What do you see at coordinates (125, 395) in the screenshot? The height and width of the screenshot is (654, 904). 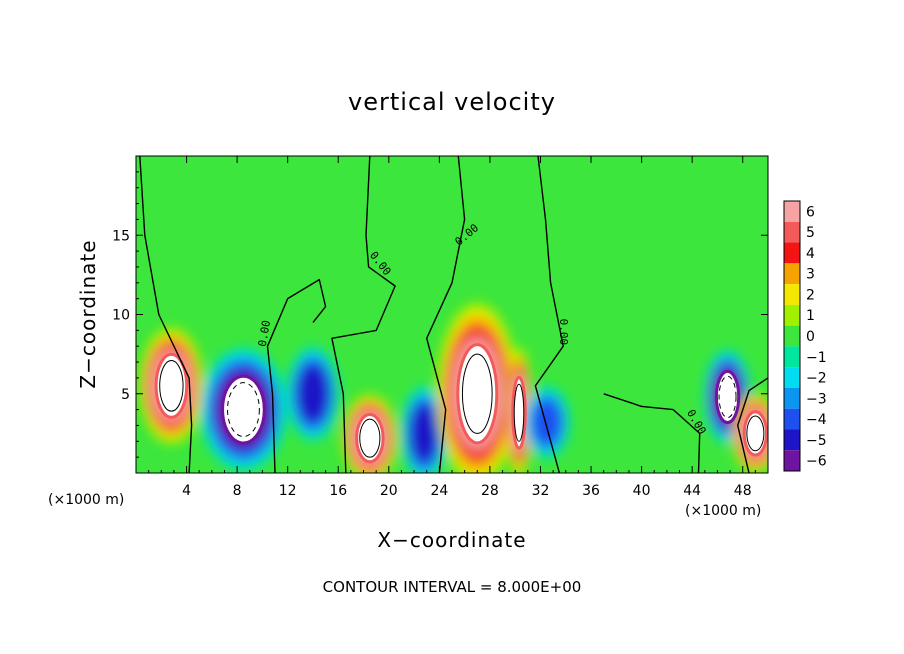 I see `y-tick-label-5: 5` at bounding box center [125, 395].